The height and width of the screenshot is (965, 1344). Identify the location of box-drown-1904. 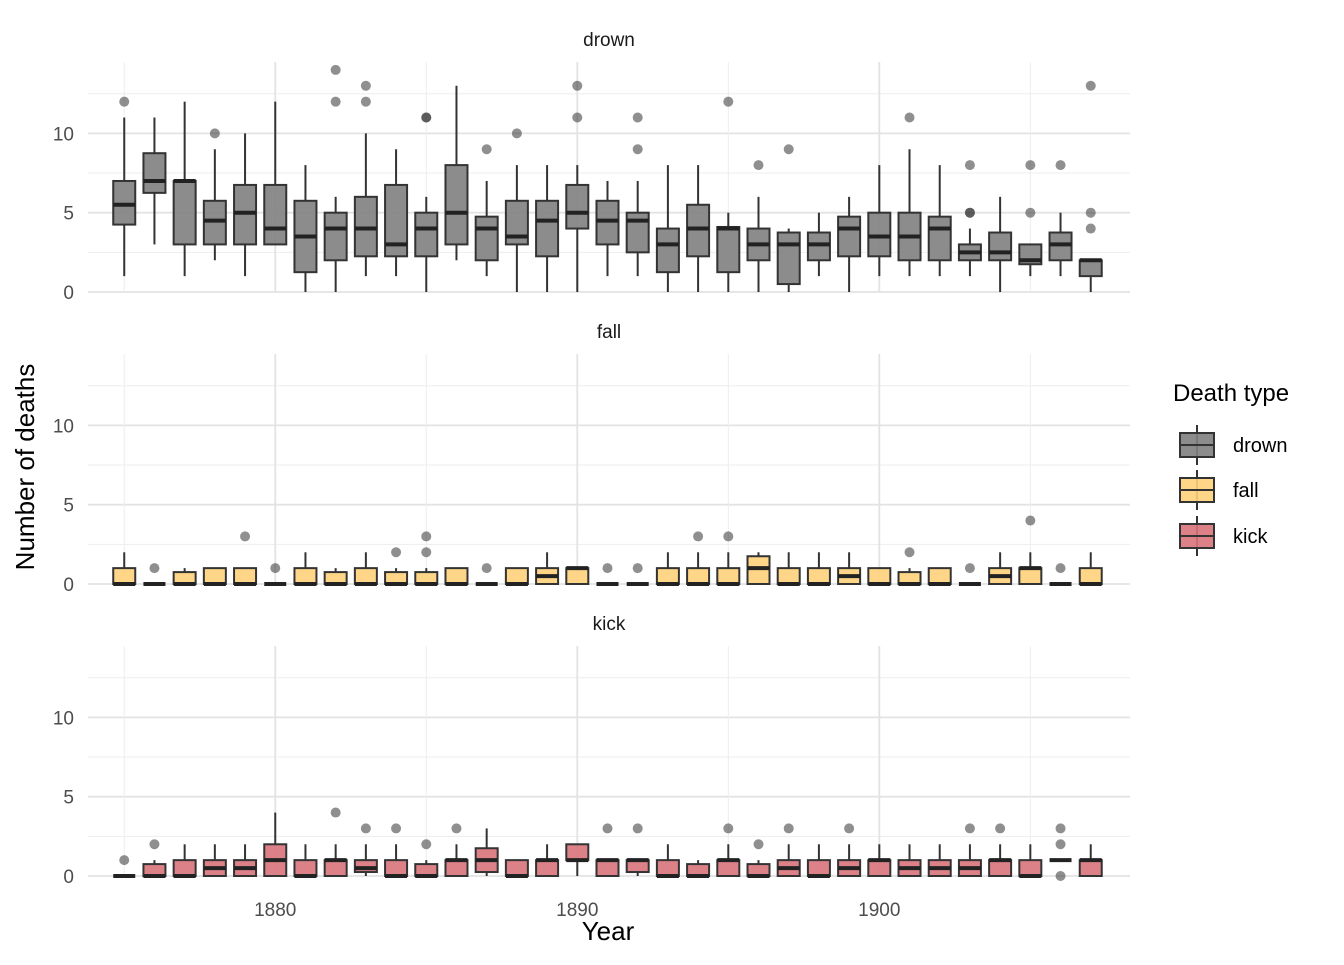
(1000, 244).